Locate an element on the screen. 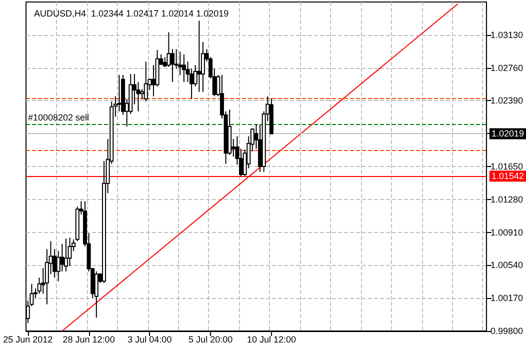 The height and width of the screenshot is (350, 526). x-tick-label: 5 Jul 20:00 is located at coordinates (210, 339).